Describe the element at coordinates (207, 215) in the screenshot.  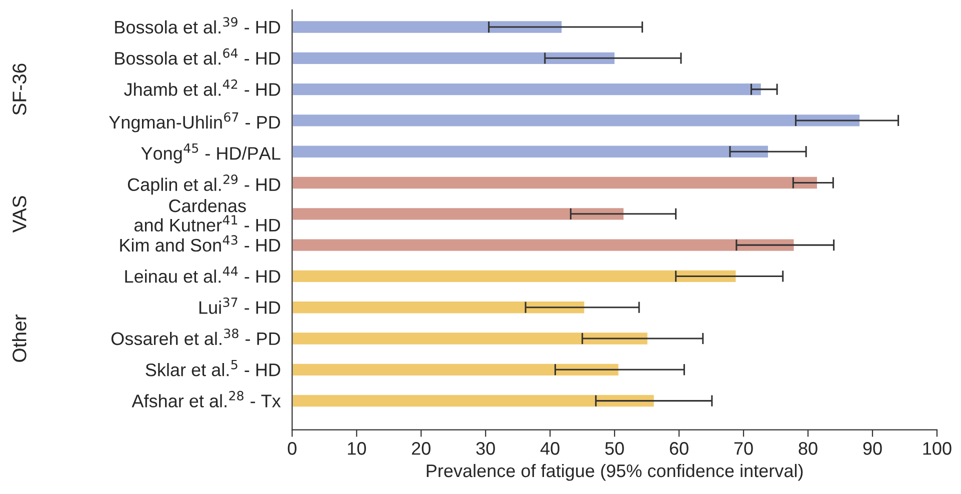
I see `y-tick-label: Cardenas and Kutner$^{41}$ - HD` at that location.